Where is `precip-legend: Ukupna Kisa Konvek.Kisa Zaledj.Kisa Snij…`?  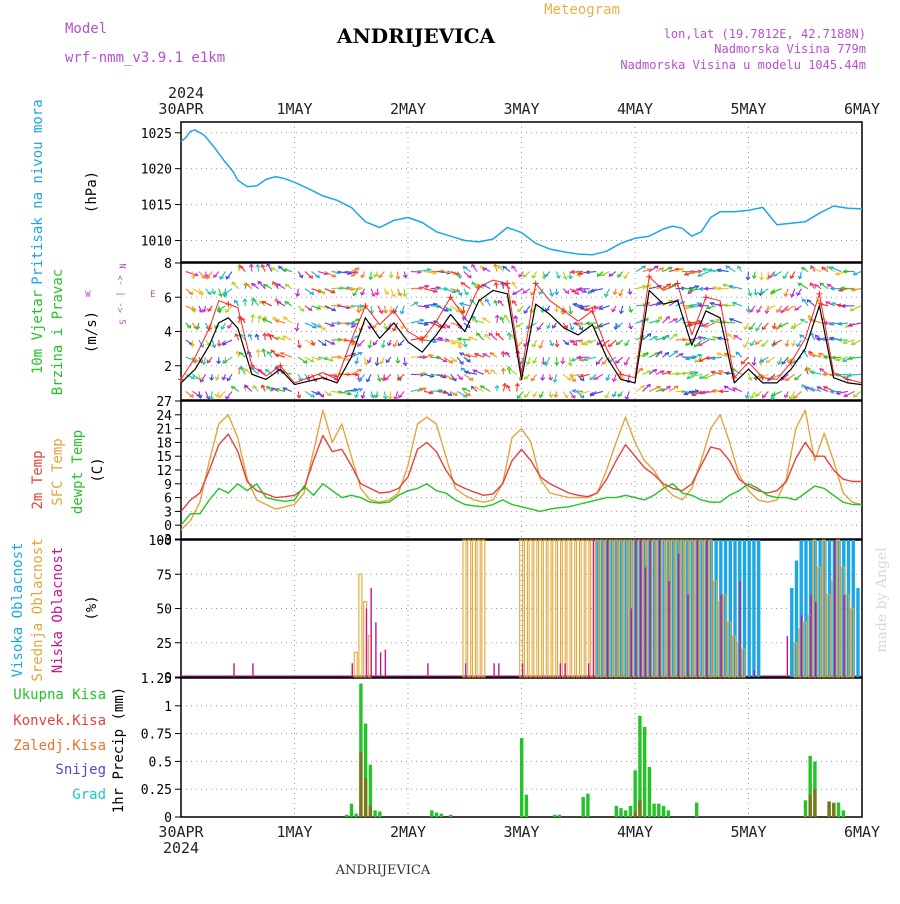 precip-legend: Ukupna Kisa Konvek.Kisa Zaledj.Kisa Snij… is located at coordinates (59, 745).